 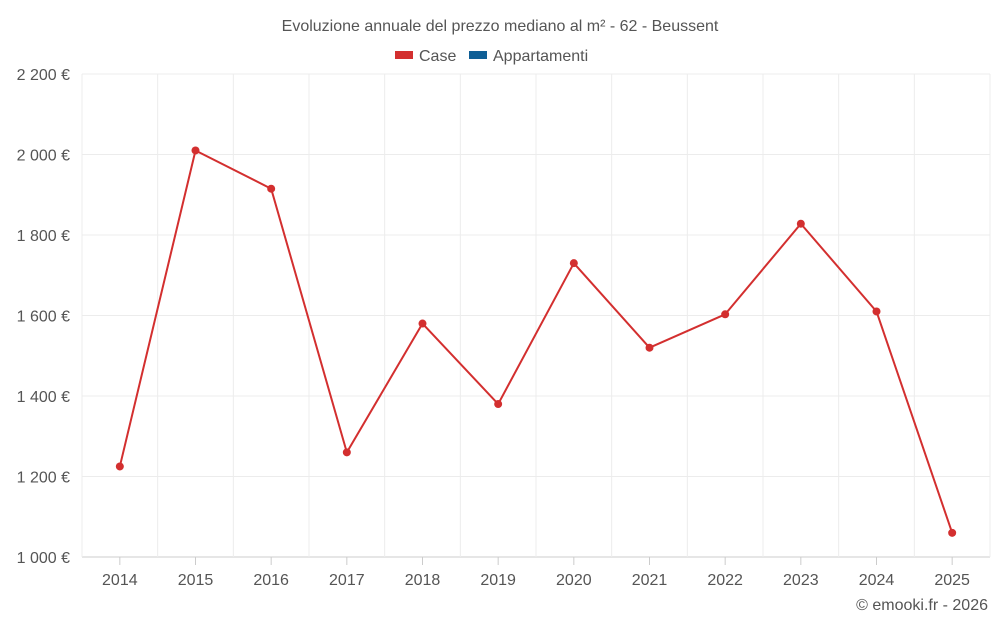 I want to click on x-tick-label: 2024, so click(x=877, y=580).